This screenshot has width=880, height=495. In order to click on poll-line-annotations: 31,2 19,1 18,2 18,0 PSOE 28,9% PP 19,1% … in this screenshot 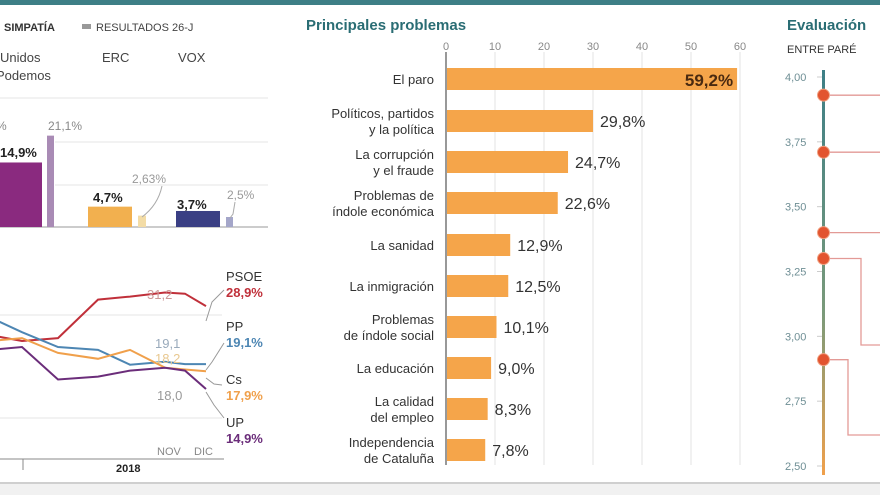, I will do `click(131, 372)`.